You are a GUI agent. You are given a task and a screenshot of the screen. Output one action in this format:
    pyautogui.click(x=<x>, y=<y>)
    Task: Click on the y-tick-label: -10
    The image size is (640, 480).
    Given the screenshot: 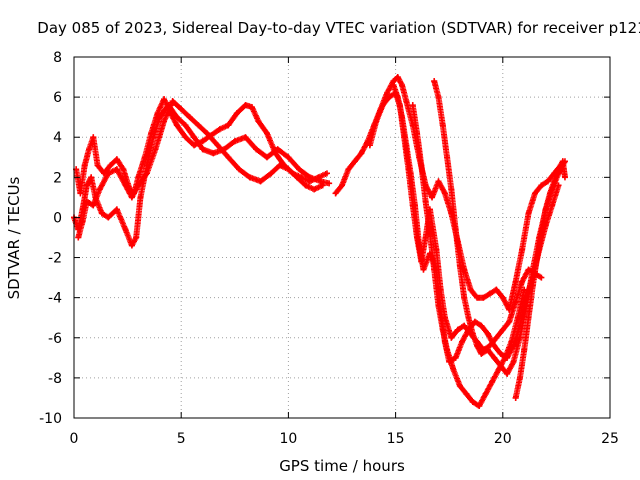 What is the action you would take?
    pyautogui.click(x=50, y=419)
    